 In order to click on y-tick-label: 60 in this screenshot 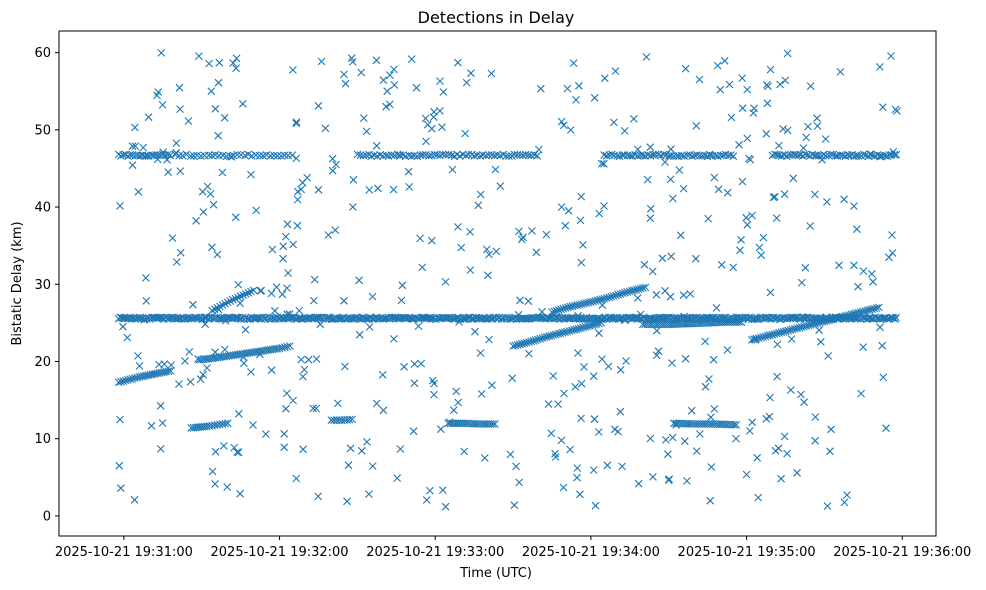, I will do `click(42, 53)`.